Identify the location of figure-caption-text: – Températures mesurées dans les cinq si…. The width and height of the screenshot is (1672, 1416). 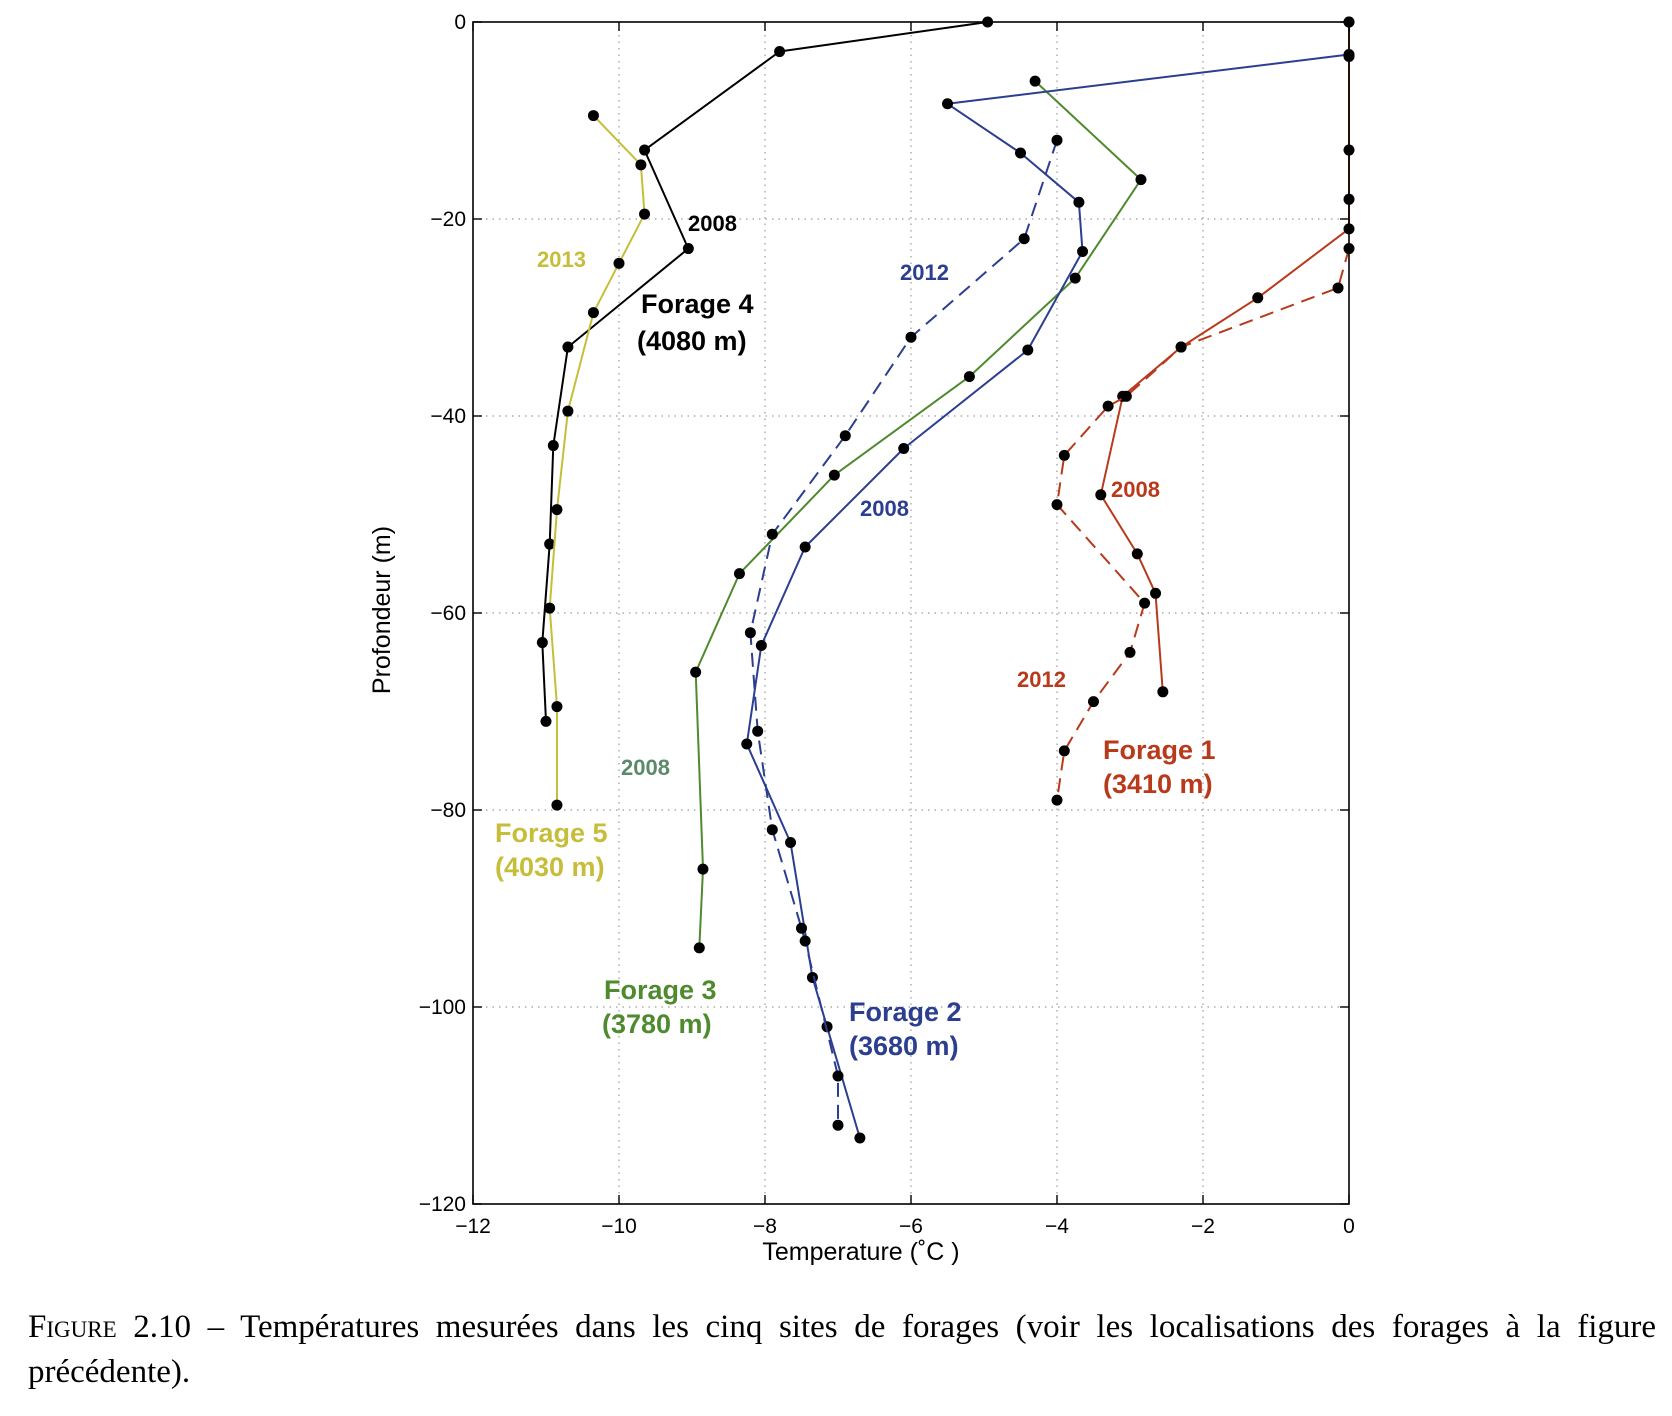
(842, 1349).